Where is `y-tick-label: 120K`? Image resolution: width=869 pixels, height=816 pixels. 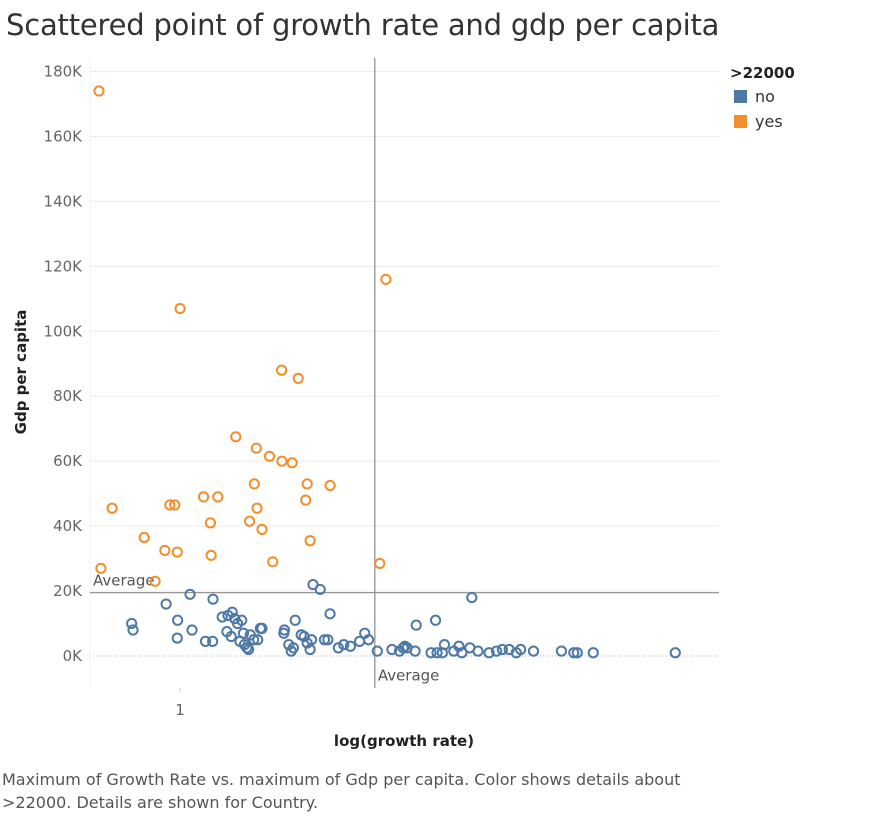 y-tick-label: 120K is located at coordinates (64, 266).